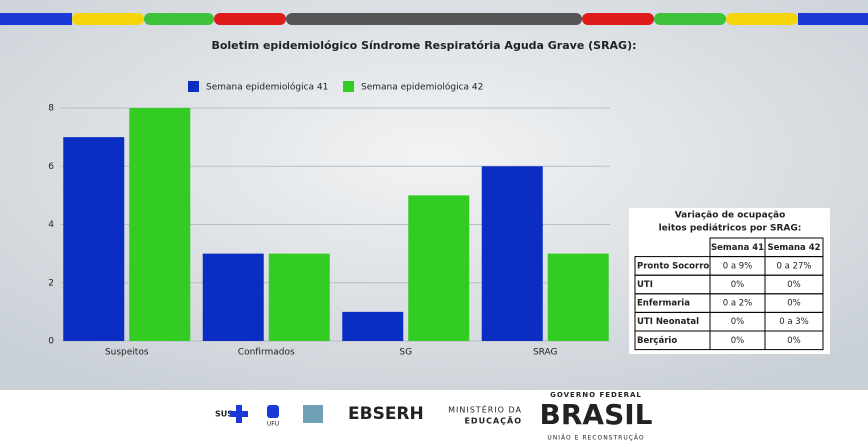 The height and width of the screenshot is (447, 868). Describe the element at coordinates (267, 87) in the screenshot. I see `legend-label: Semana epidemiológica 41` at that location.